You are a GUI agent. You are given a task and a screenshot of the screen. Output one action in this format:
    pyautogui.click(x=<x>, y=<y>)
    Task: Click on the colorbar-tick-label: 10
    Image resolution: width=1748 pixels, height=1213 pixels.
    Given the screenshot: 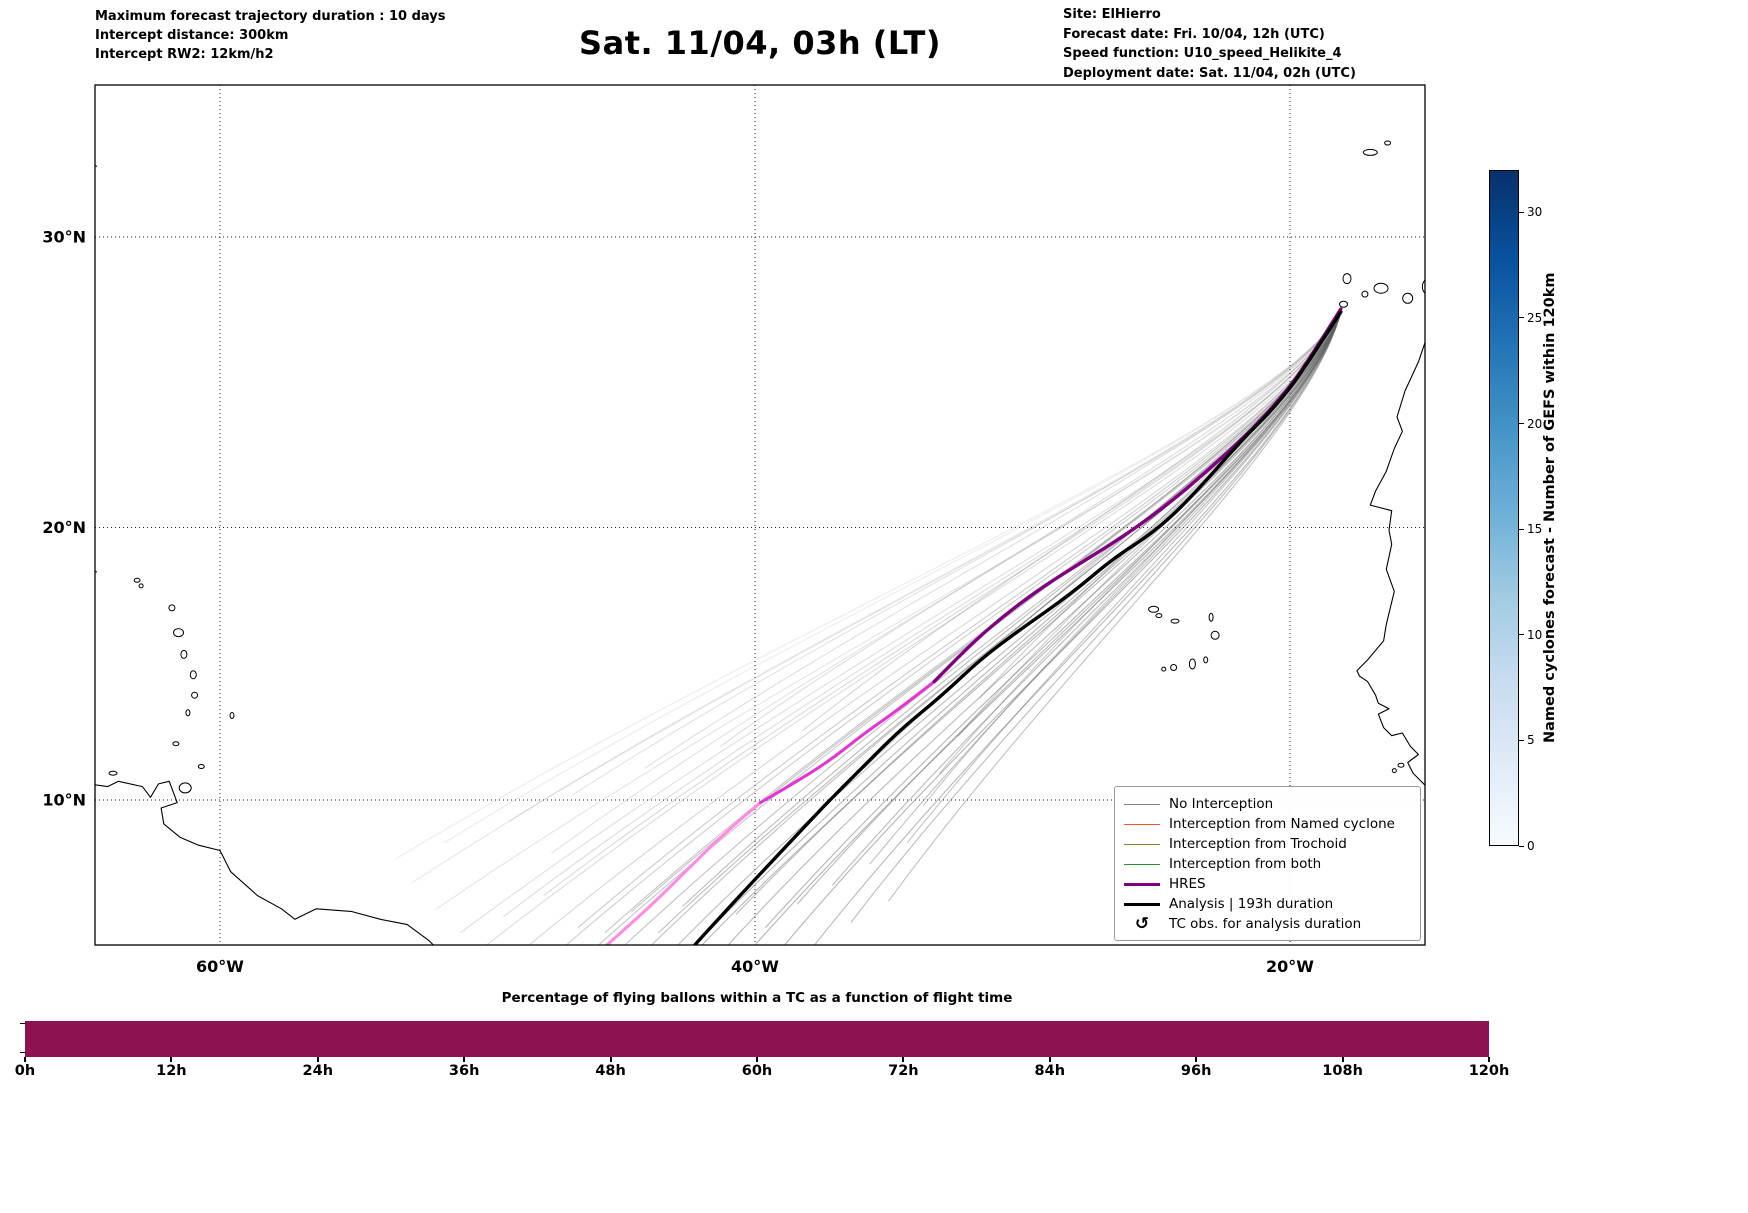 What is the action you would take?
    pyautogui.click(x=1535, y=634)
    